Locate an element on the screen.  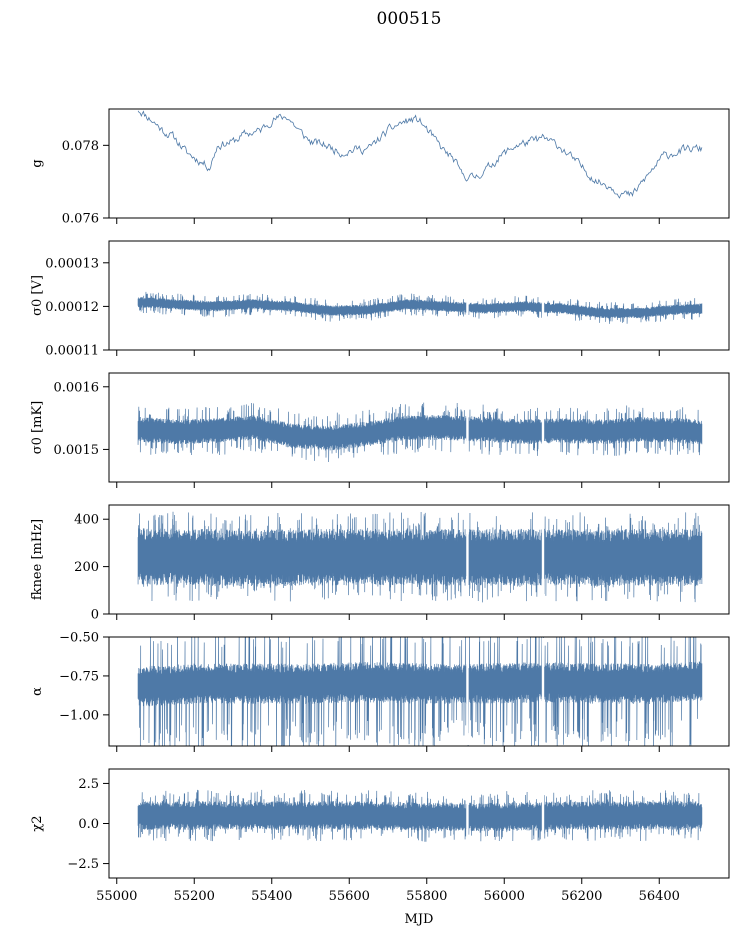
y-tick-label: 0.078 is located at coordinates (80, 146).